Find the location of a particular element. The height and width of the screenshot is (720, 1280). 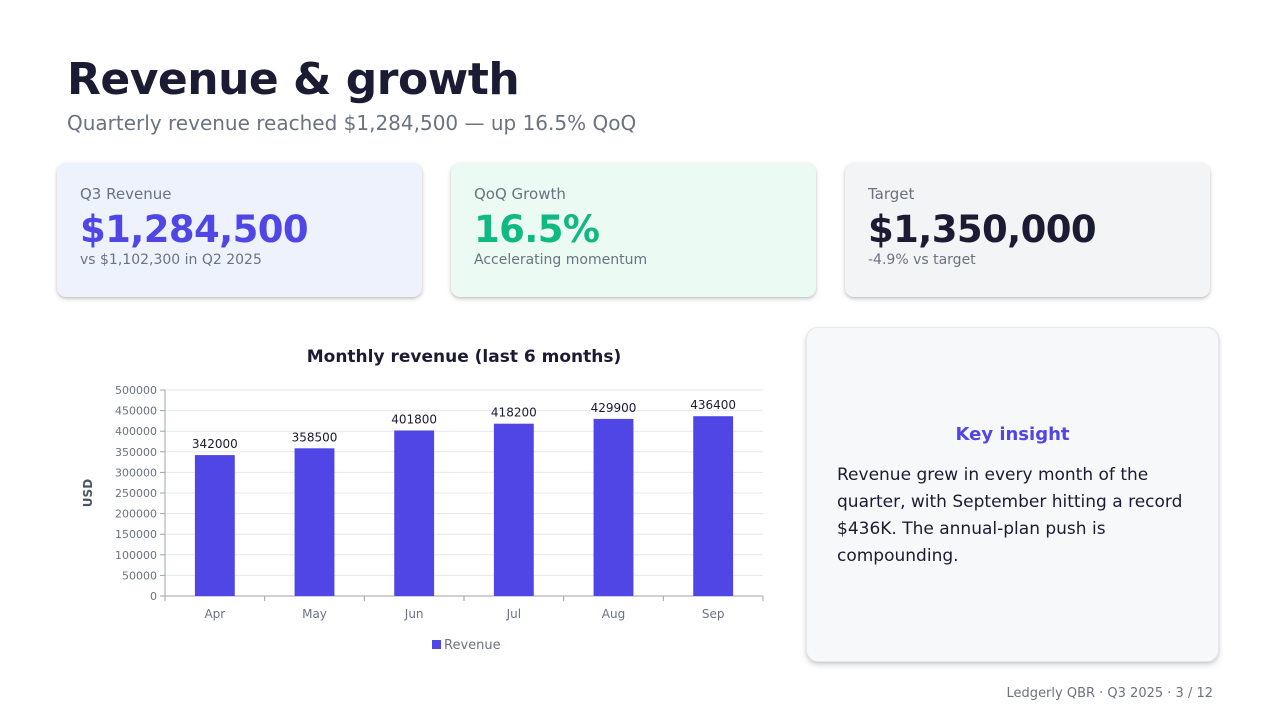

kpi-label: Target is located at coordinates (891, 194).